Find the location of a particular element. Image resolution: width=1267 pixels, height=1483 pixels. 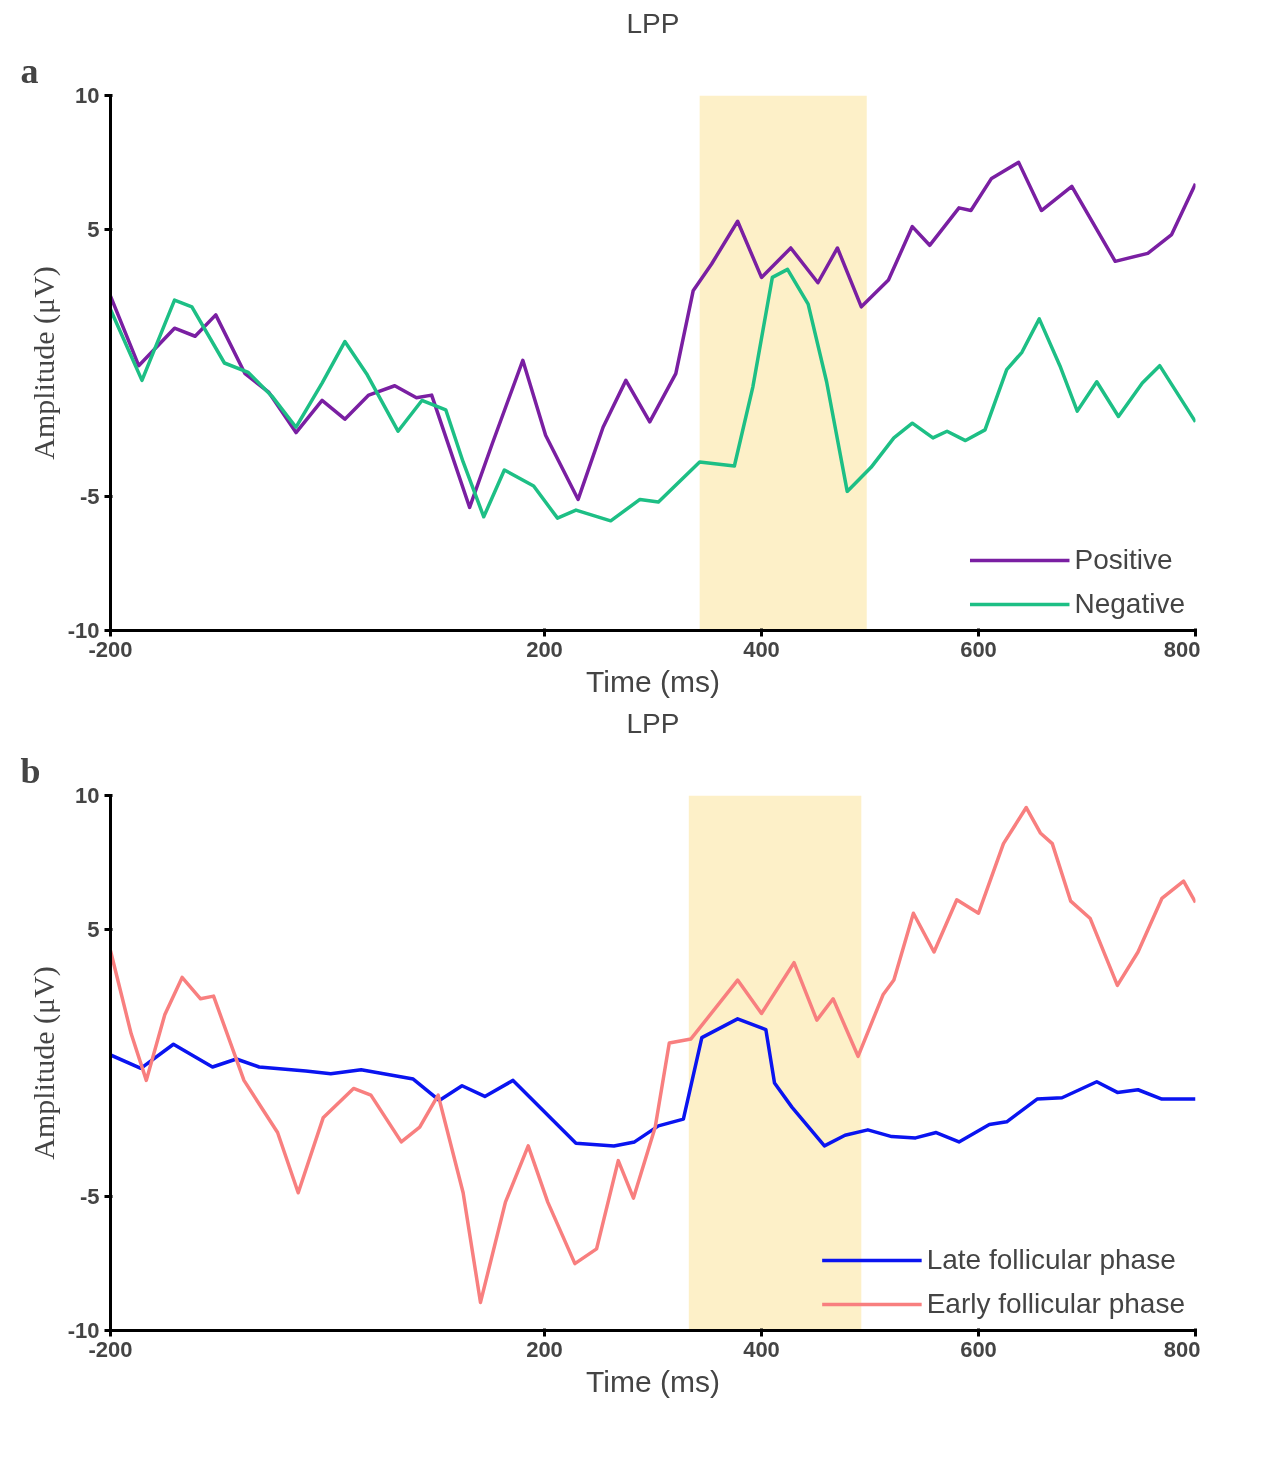

legend-label: Early follicular phase is located at coordinates (1055, 1304).